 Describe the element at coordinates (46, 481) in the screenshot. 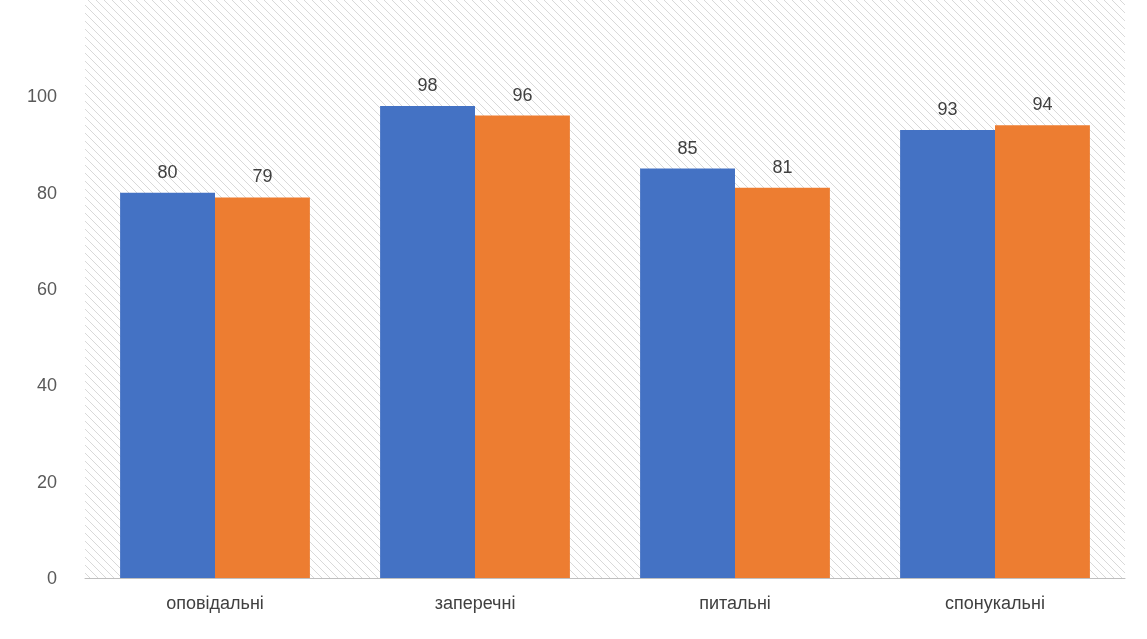

I see `y-tick-label: 20` at that location.